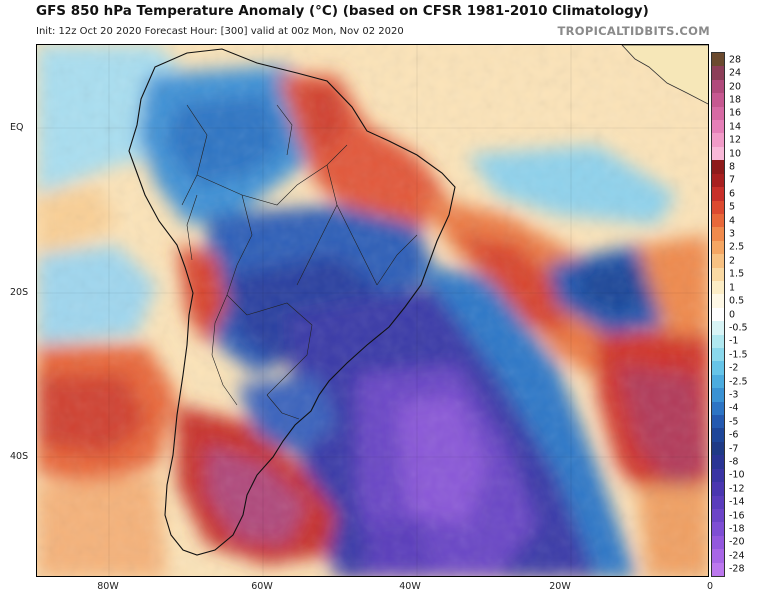 The height and width of the screenshot is (596, 760). Describe the element at coordinates (737, 529) in the screenshot. I see `colorbar-tick-label: -18` at that location.